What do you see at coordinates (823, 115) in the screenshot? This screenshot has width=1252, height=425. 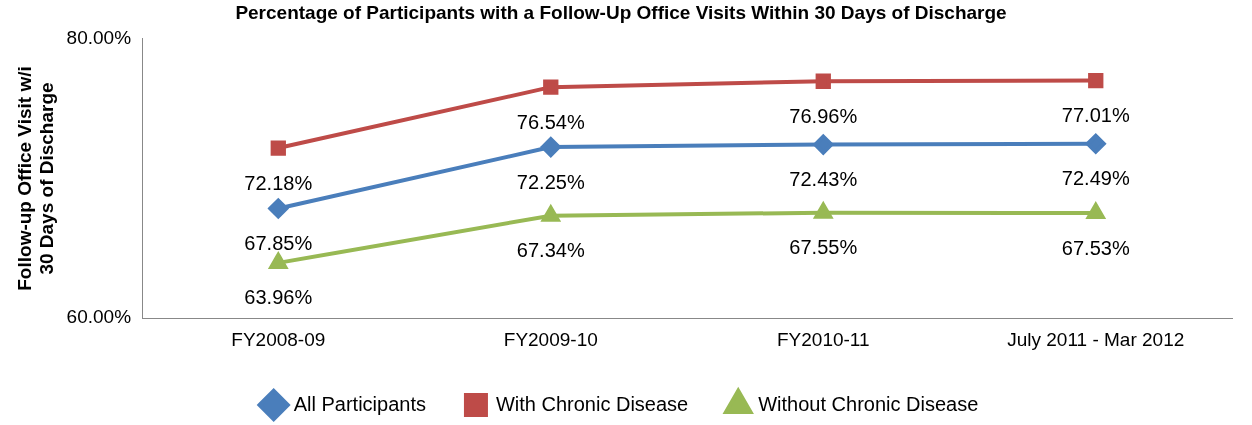 I see `data-label: 76.96%` at bounding box center [823, 115].